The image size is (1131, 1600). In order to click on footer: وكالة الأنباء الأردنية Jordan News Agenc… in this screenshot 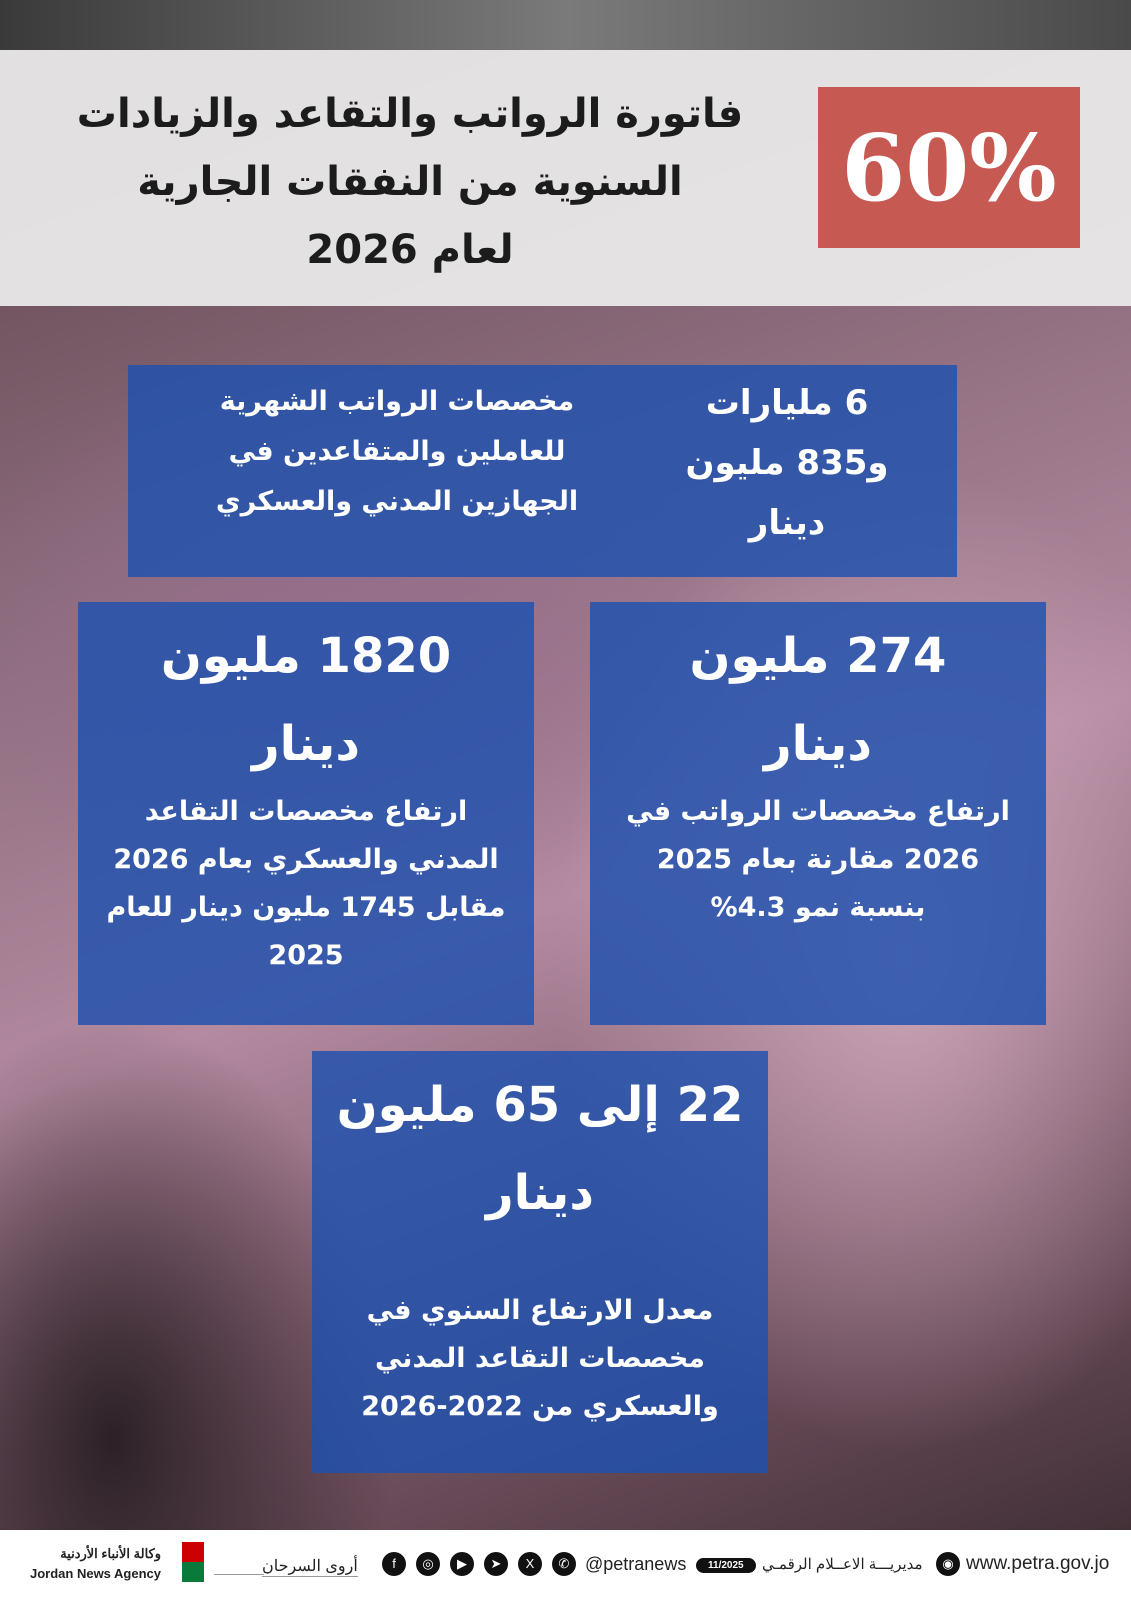, I will do `click(565, 1565)`.